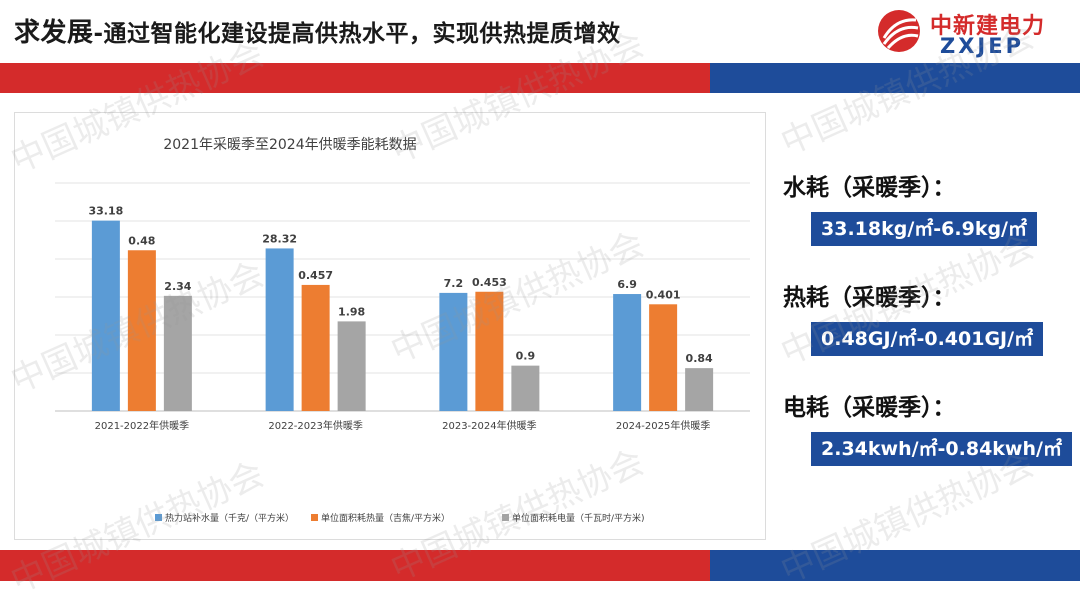 This screenshot has height=608, width=1080. I want to click on chart-title: 2021年采暖季至2024年供暖季能耗数据, so click(289, 145).